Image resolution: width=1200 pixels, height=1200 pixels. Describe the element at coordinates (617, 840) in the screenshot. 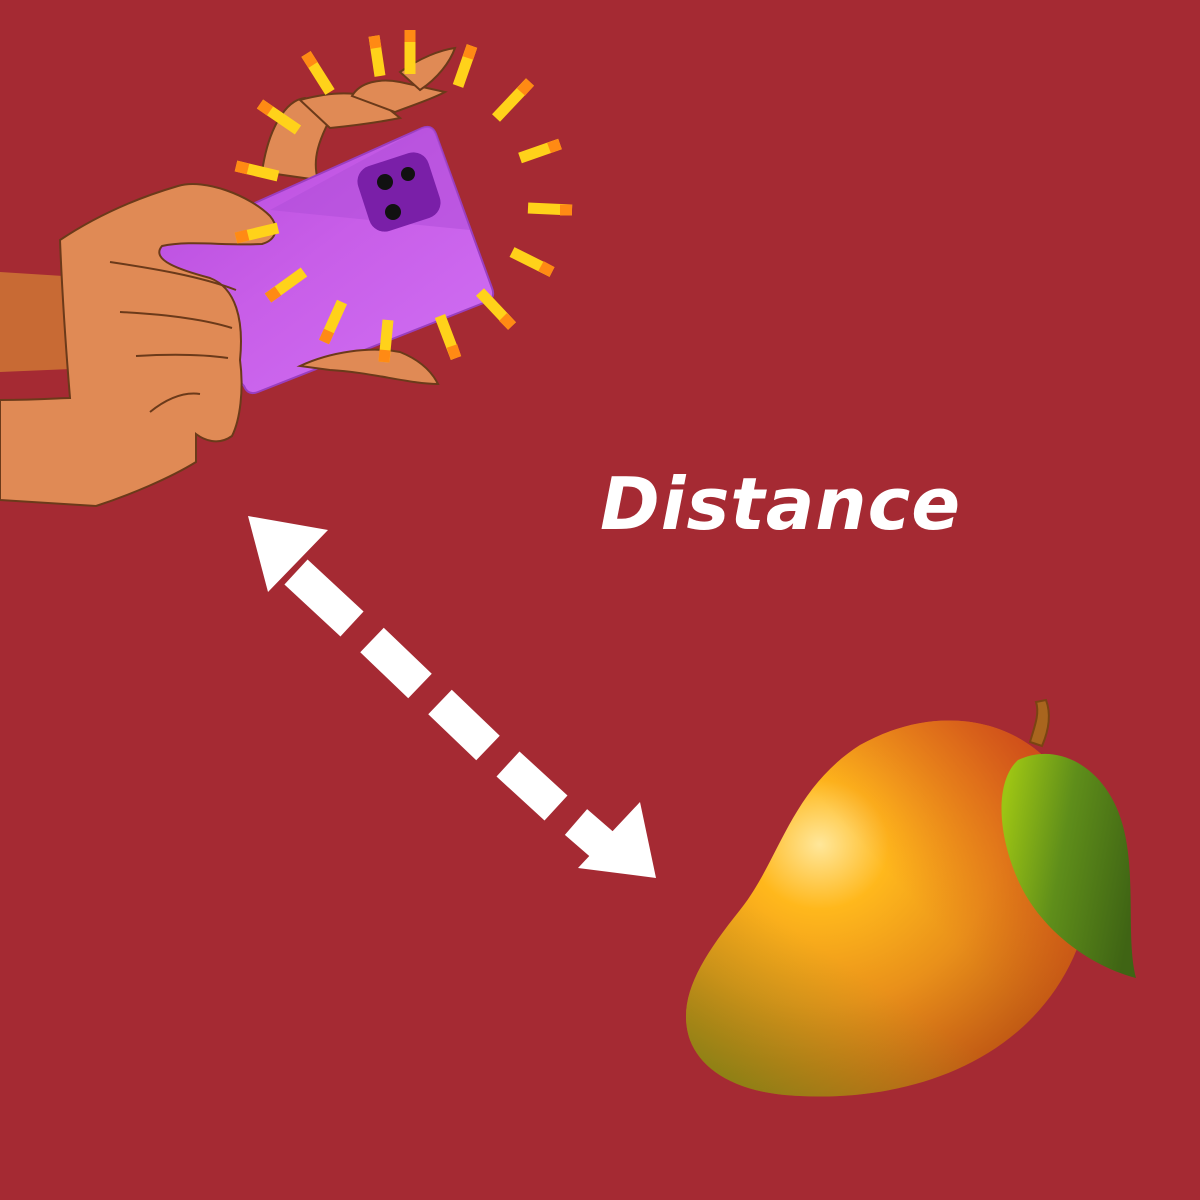

I see `arrow-head-end` at that location.